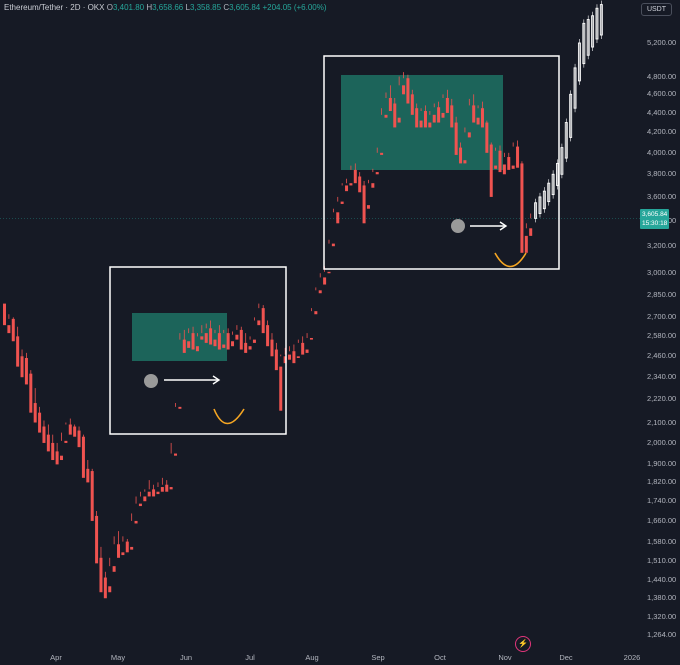 The image size is (680, 665). Describe the element at coordinates (662, 112) in the screenshot. I see `y-tick-label: 4,400.00` at that location.